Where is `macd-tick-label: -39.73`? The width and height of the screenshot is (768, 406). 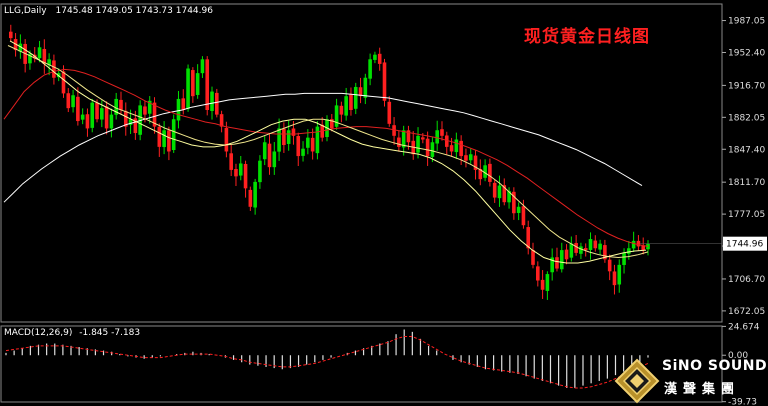 macd-tick-label: -39.73 is located at coordinates (742, 402).